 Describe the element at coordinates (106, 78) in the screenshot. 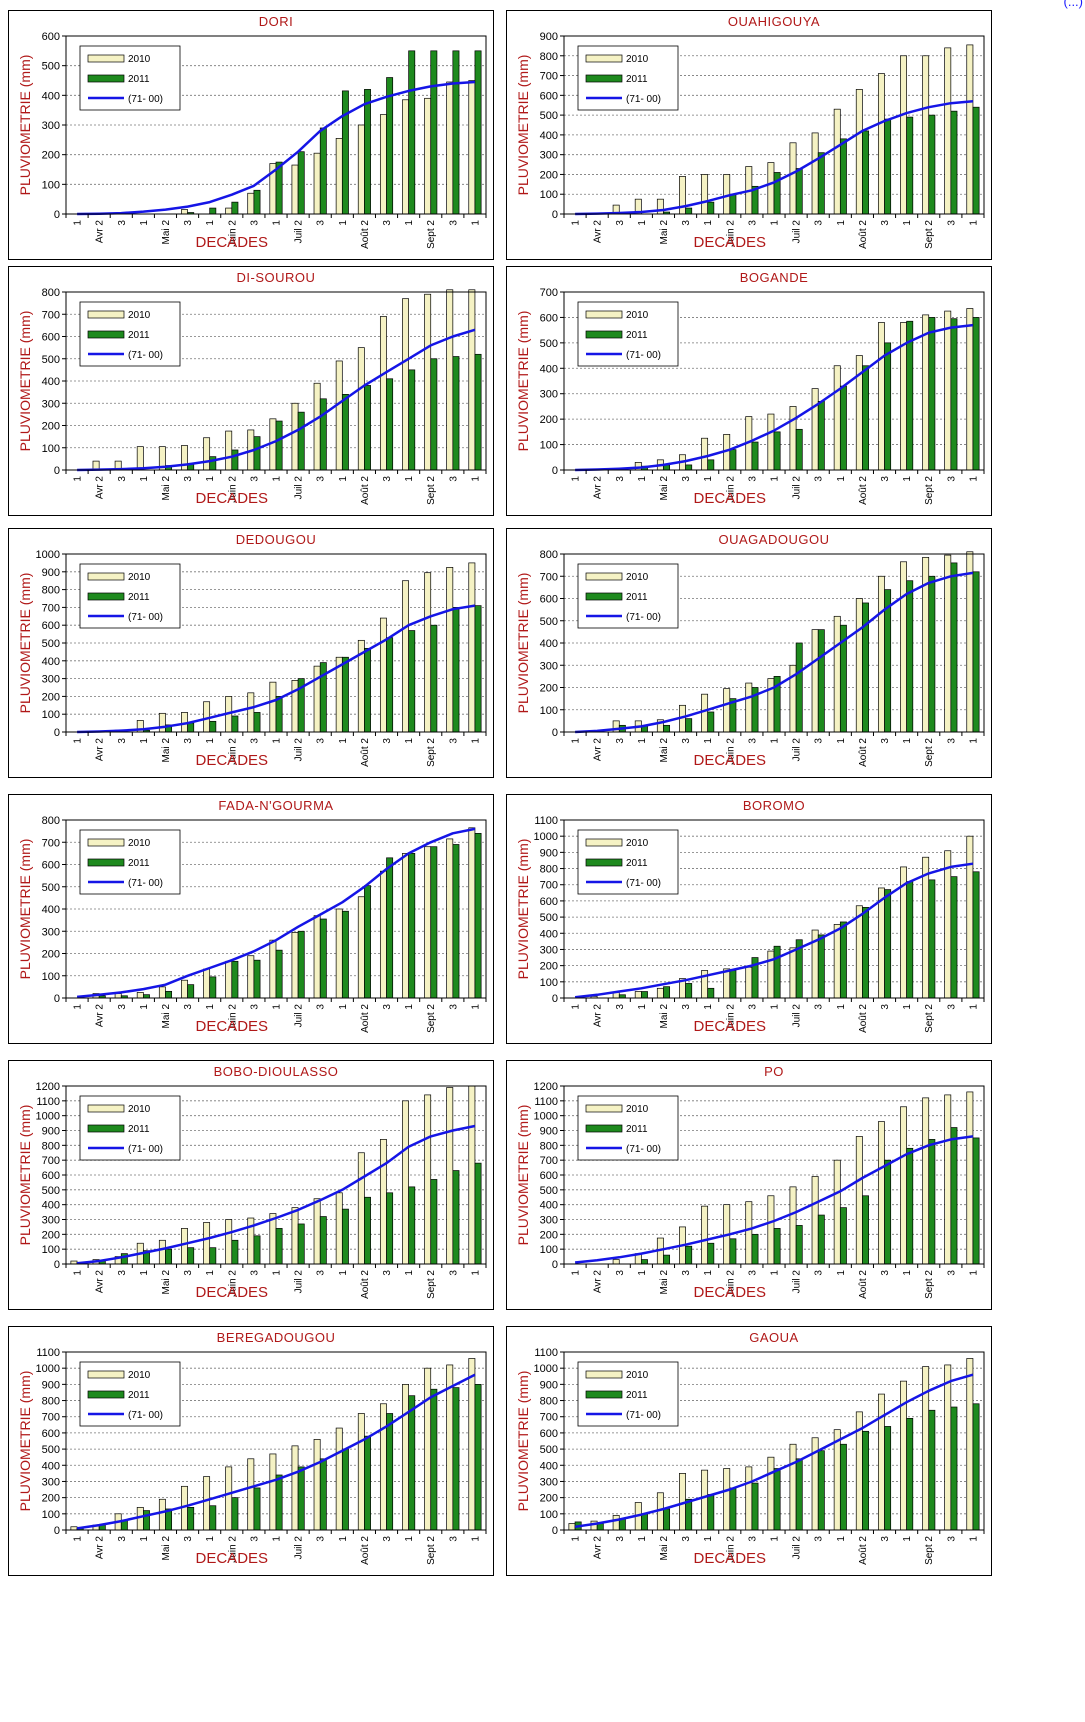

I see `legend-swatch-2011` at that location.